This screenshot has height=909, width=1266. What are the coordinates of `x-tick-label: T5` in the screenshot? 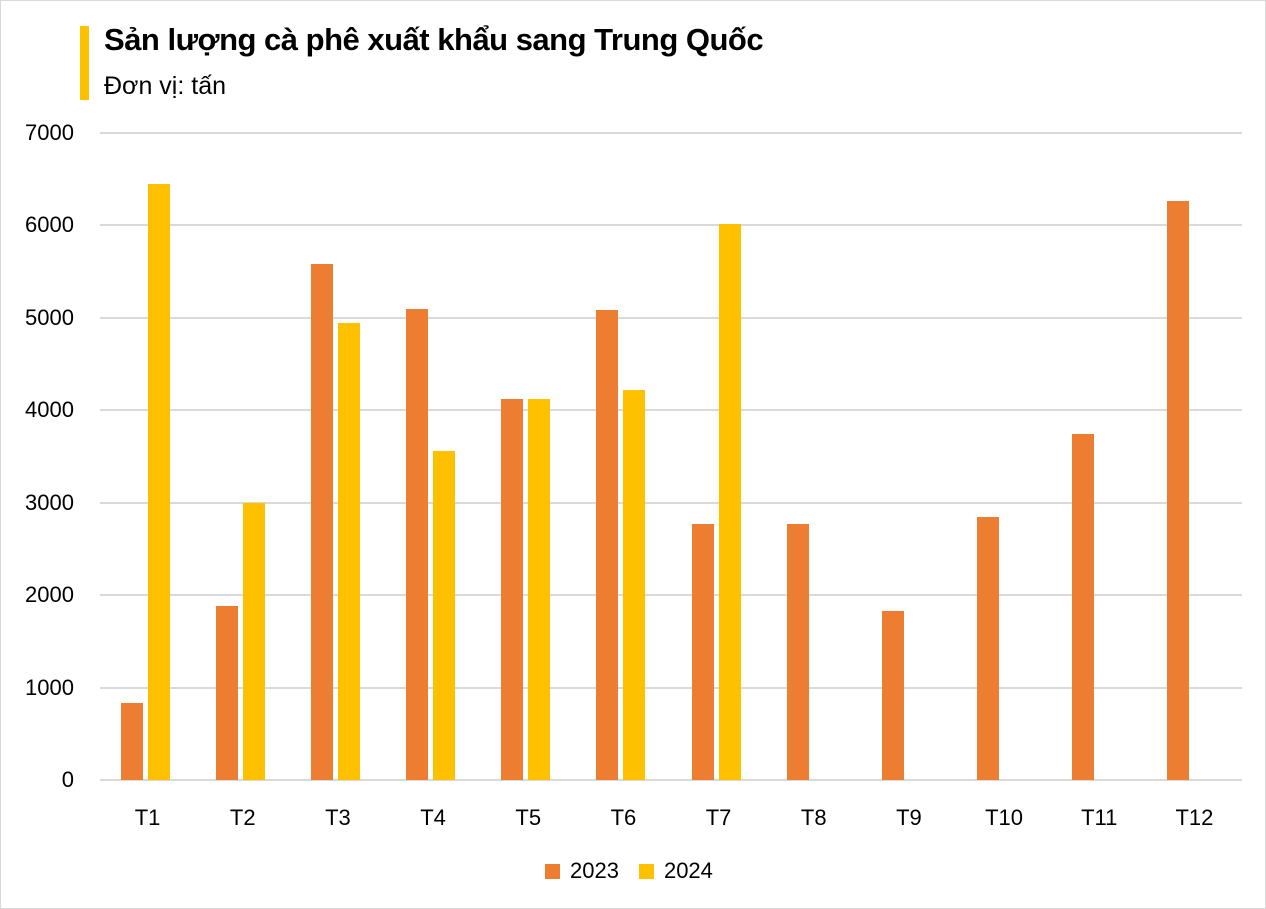 It's located at (528, 817).